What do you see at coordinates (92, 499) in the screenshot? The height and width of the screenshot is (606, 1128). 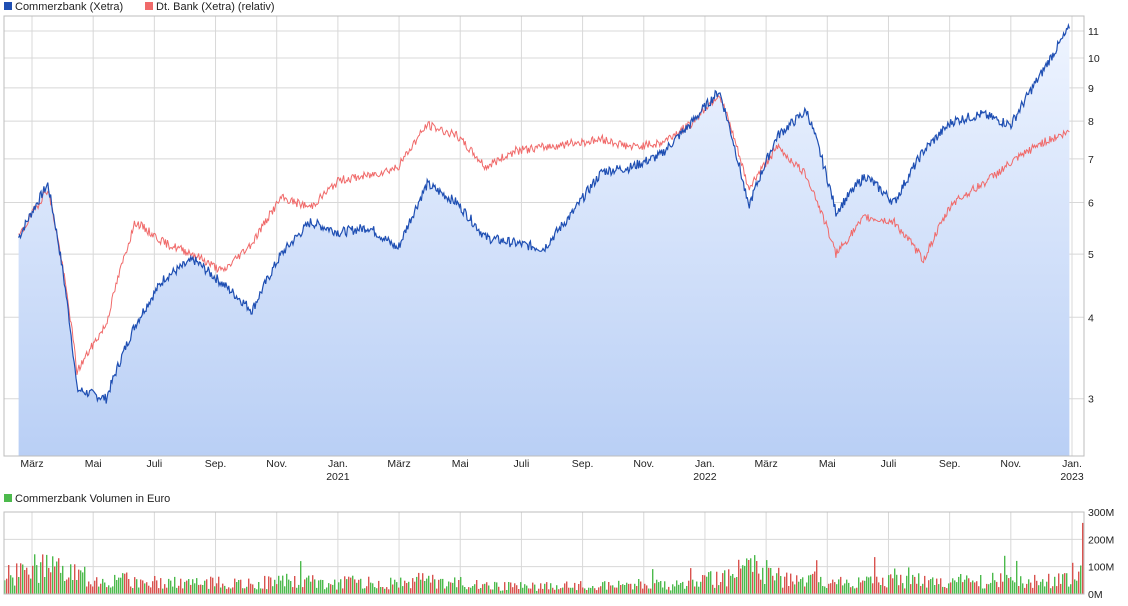 I see `legend-label-volume: Commerzbank Volumen in Euro` at bounding box center [92, 499].